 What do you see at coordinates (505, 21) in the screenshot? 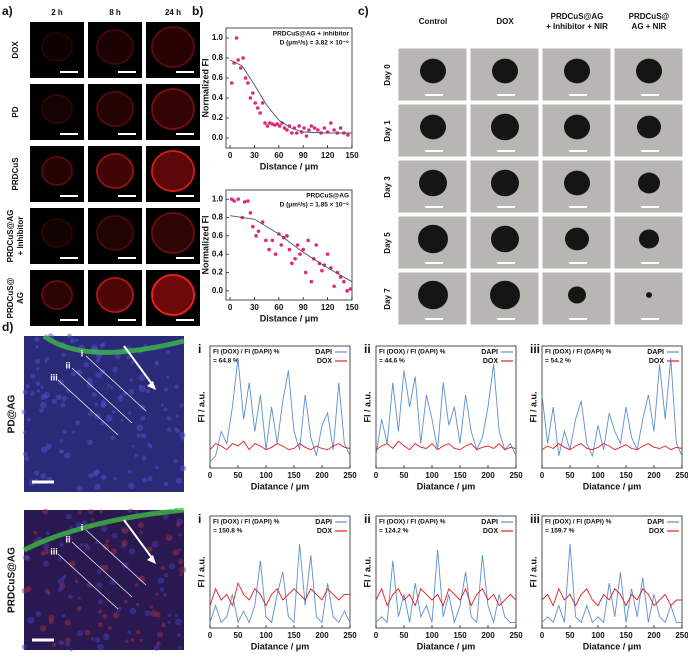
I see `column-label: DOX` at bounding box center [505, 21].